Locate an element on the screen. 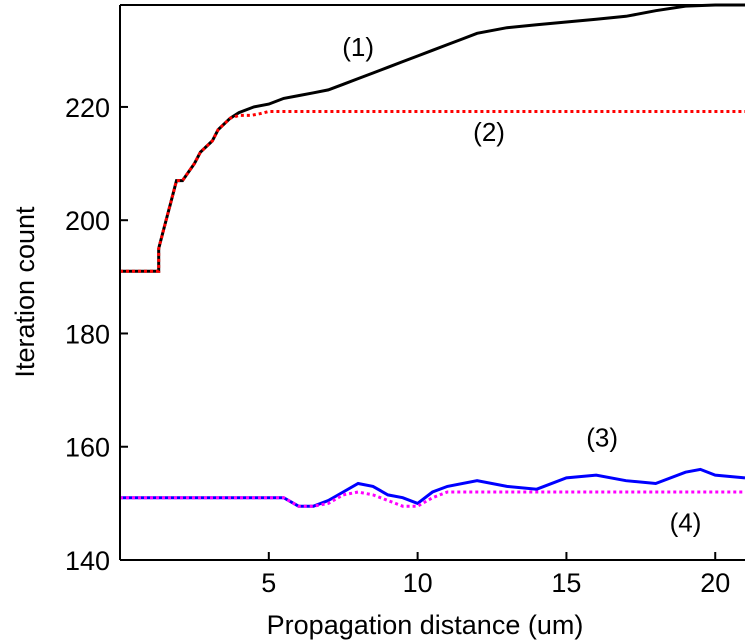  y-tick-label: 140 is located at coordinates (87, 561).